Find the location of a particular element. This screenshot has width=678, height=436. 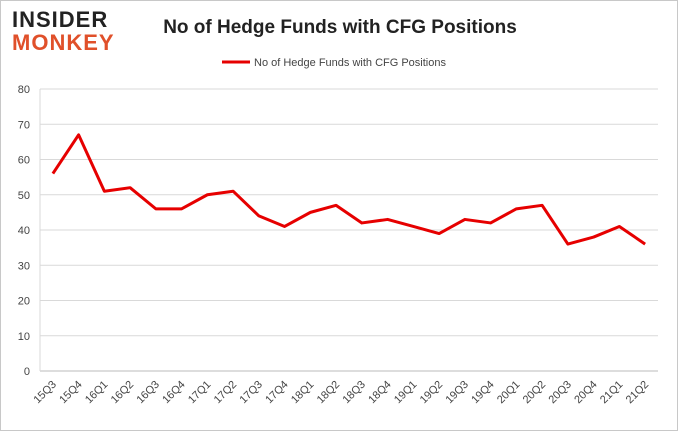

y-tick-label: 20 is located at coordinates (24, 302).